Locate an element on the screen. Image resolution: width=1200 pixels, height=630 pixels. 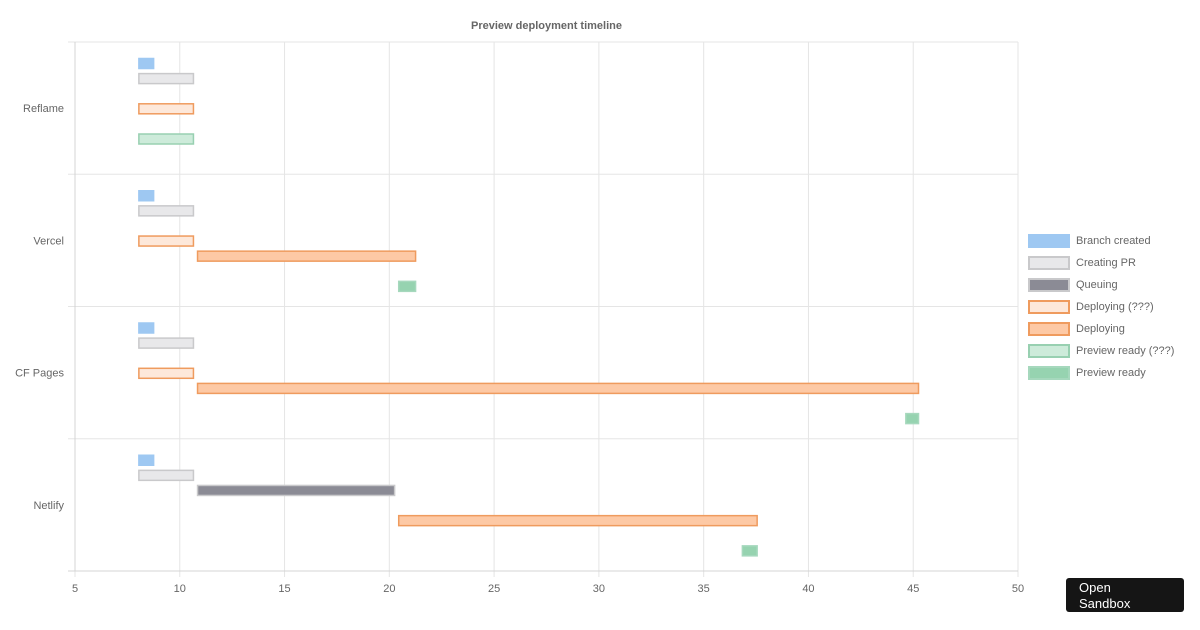
legend-item: Queuing is located at coordinates (1101, 285).